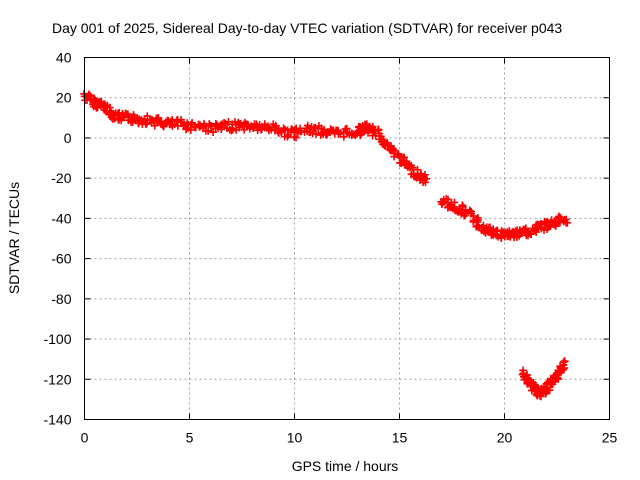 Image resolution: width=640 pixels, height=480 pixels. What do you see at coordinates (64, 98) in the screenshot?
I see `y-tick-label: 20` at bounding box center [64, 98].